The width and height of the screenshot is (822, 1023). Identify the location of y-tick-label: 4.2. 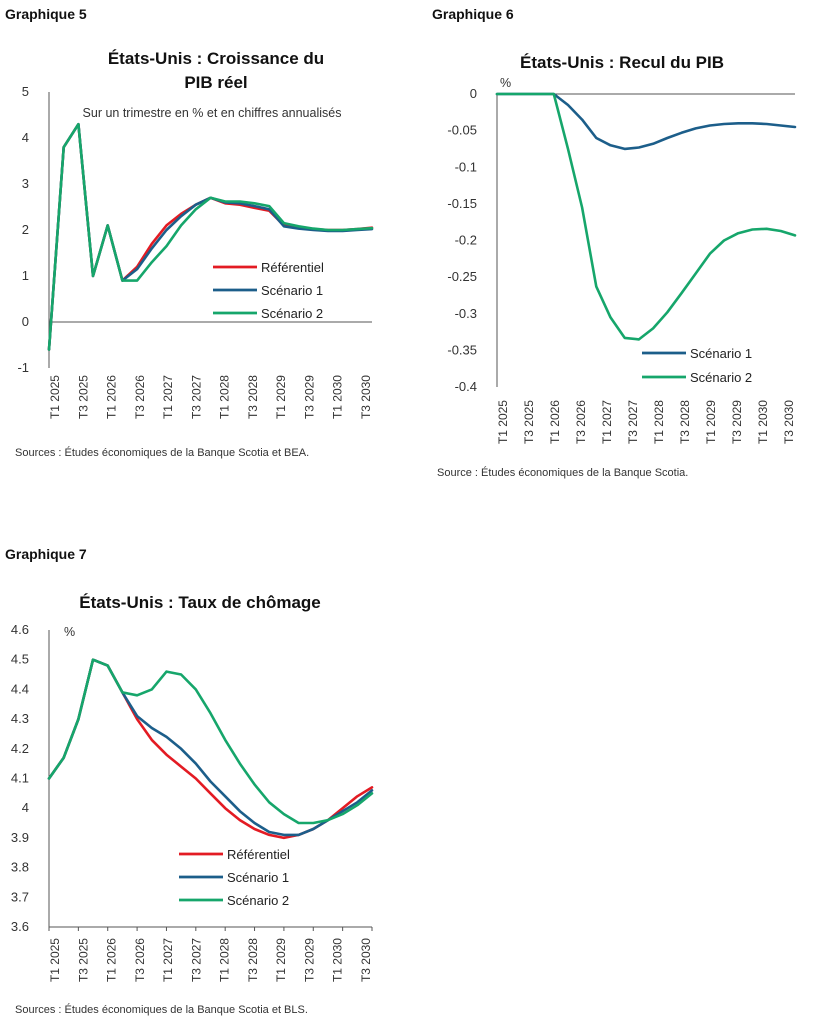
(20, 748).